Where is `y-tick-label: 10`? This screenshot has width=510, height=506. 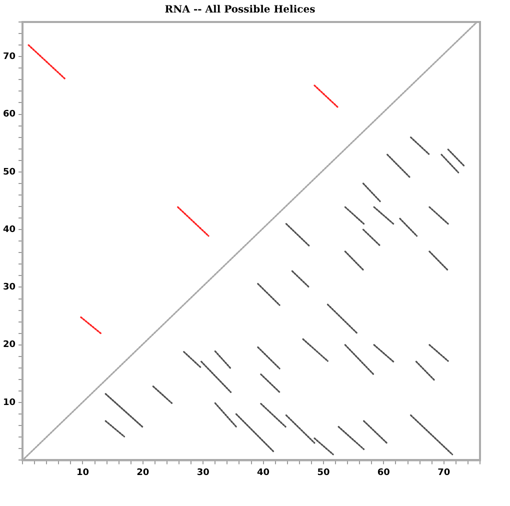
y-tick-label: 10 is located at coordinates (9, 403).